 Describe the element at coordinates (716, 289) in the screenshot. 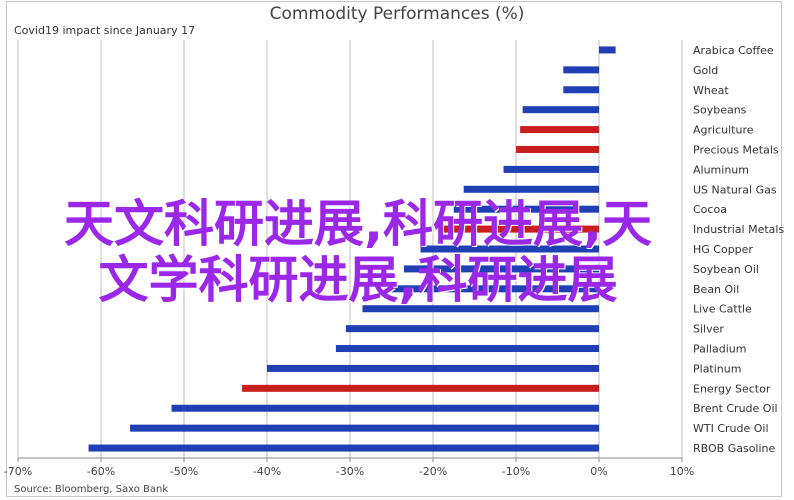

I see `category-label: Bean Oil` at that location.